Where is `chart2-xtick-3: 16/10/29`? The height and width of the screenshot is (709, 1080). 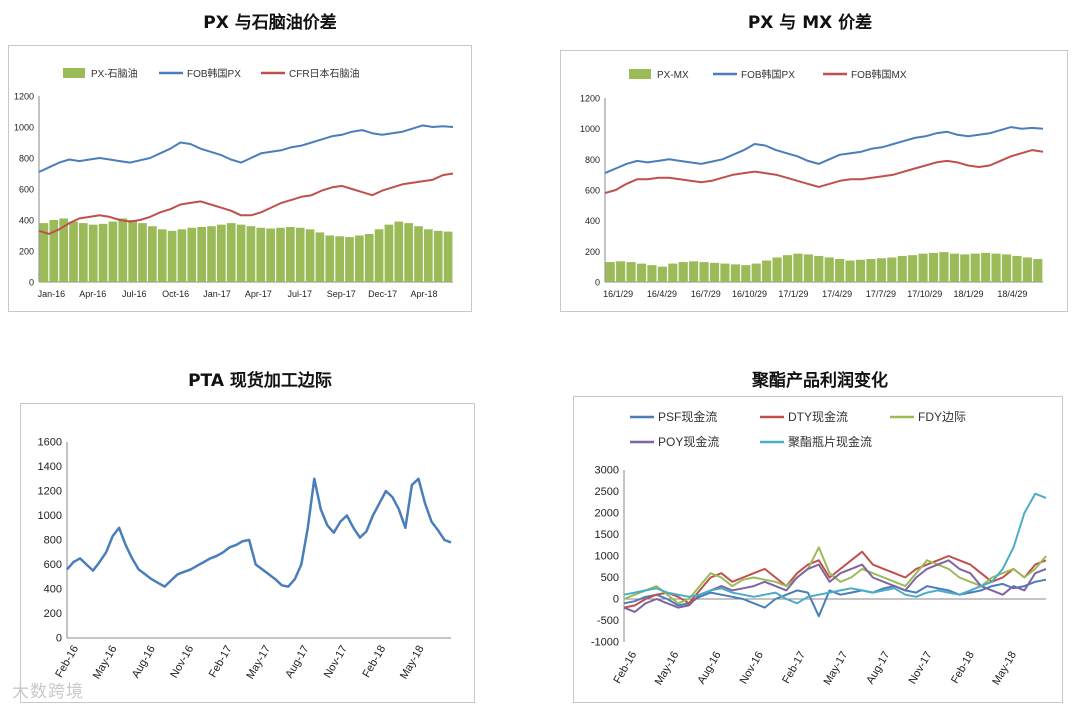 chart2-xtick-3: 16/10/29 is located at coordinates (749, 294).